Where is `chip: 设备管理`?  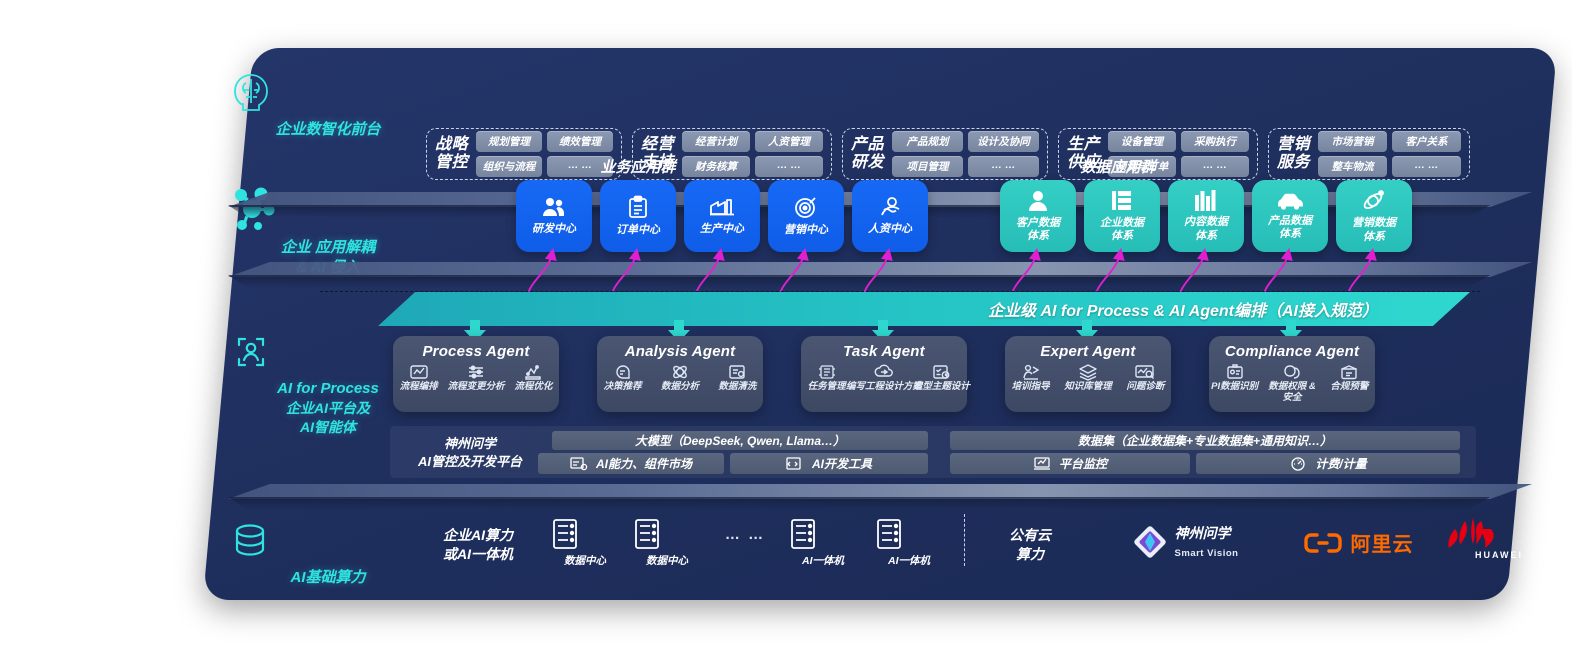 chip: 设备管理 is located at coordinates (1142, 141).